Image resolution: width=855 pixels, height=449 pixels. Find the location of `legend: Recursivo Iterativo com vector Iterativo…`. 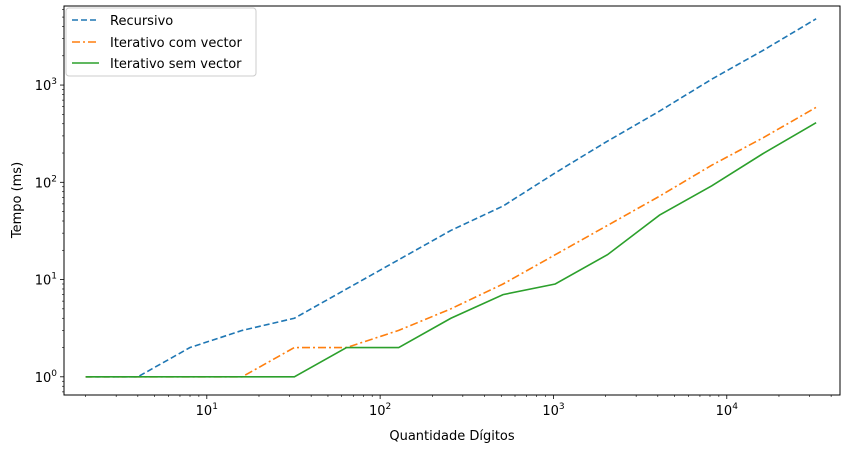

legend: Recursivo Iterativo com vector Iterativo… is located at coordinates (161, 42).